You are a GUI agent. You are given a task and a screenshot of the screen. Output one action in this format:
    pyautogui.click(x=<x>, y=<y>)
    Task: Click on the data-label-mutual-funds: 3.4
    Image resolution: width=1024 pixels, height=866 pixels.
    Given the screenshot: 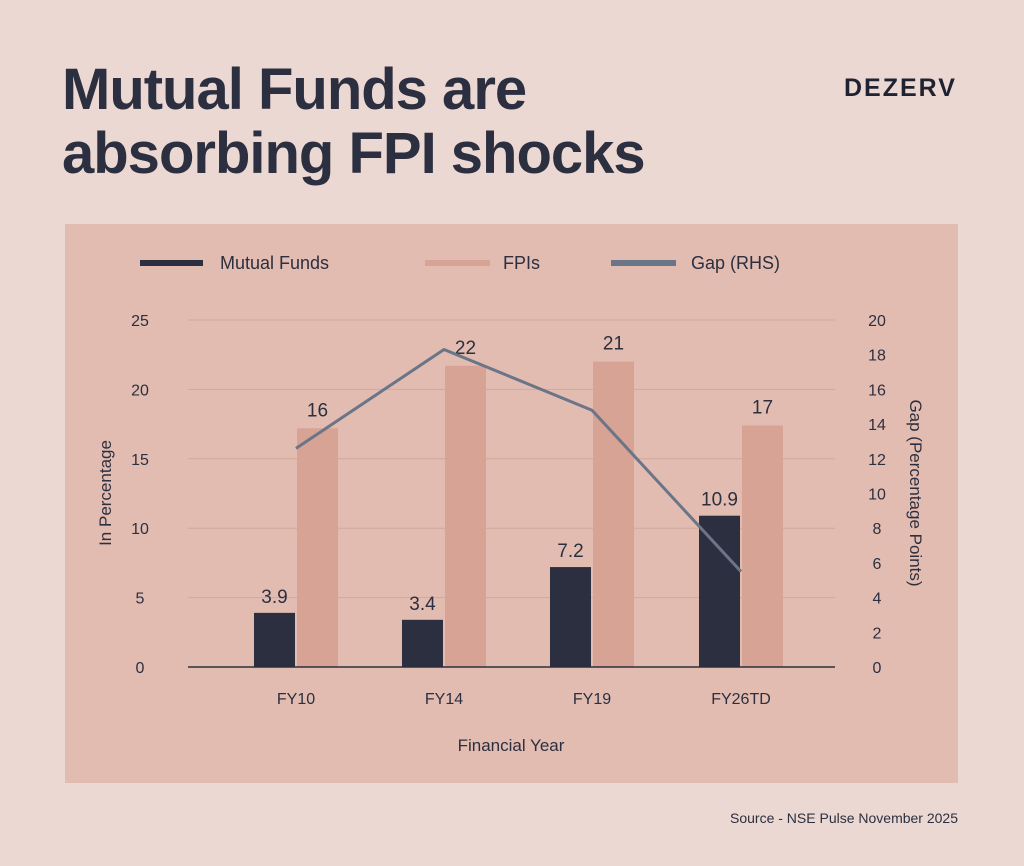 What is the action you would take?
    pyautogui.click(x=422, y=604)
    